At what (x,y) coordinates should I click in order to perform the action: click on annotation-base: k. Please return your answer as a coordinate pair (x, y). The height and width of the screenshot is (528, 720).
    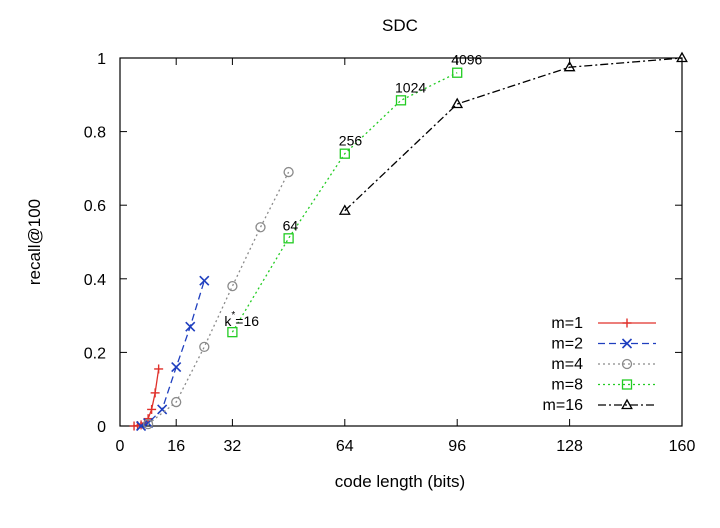
    Looking at the image, I should click on (228, 321).